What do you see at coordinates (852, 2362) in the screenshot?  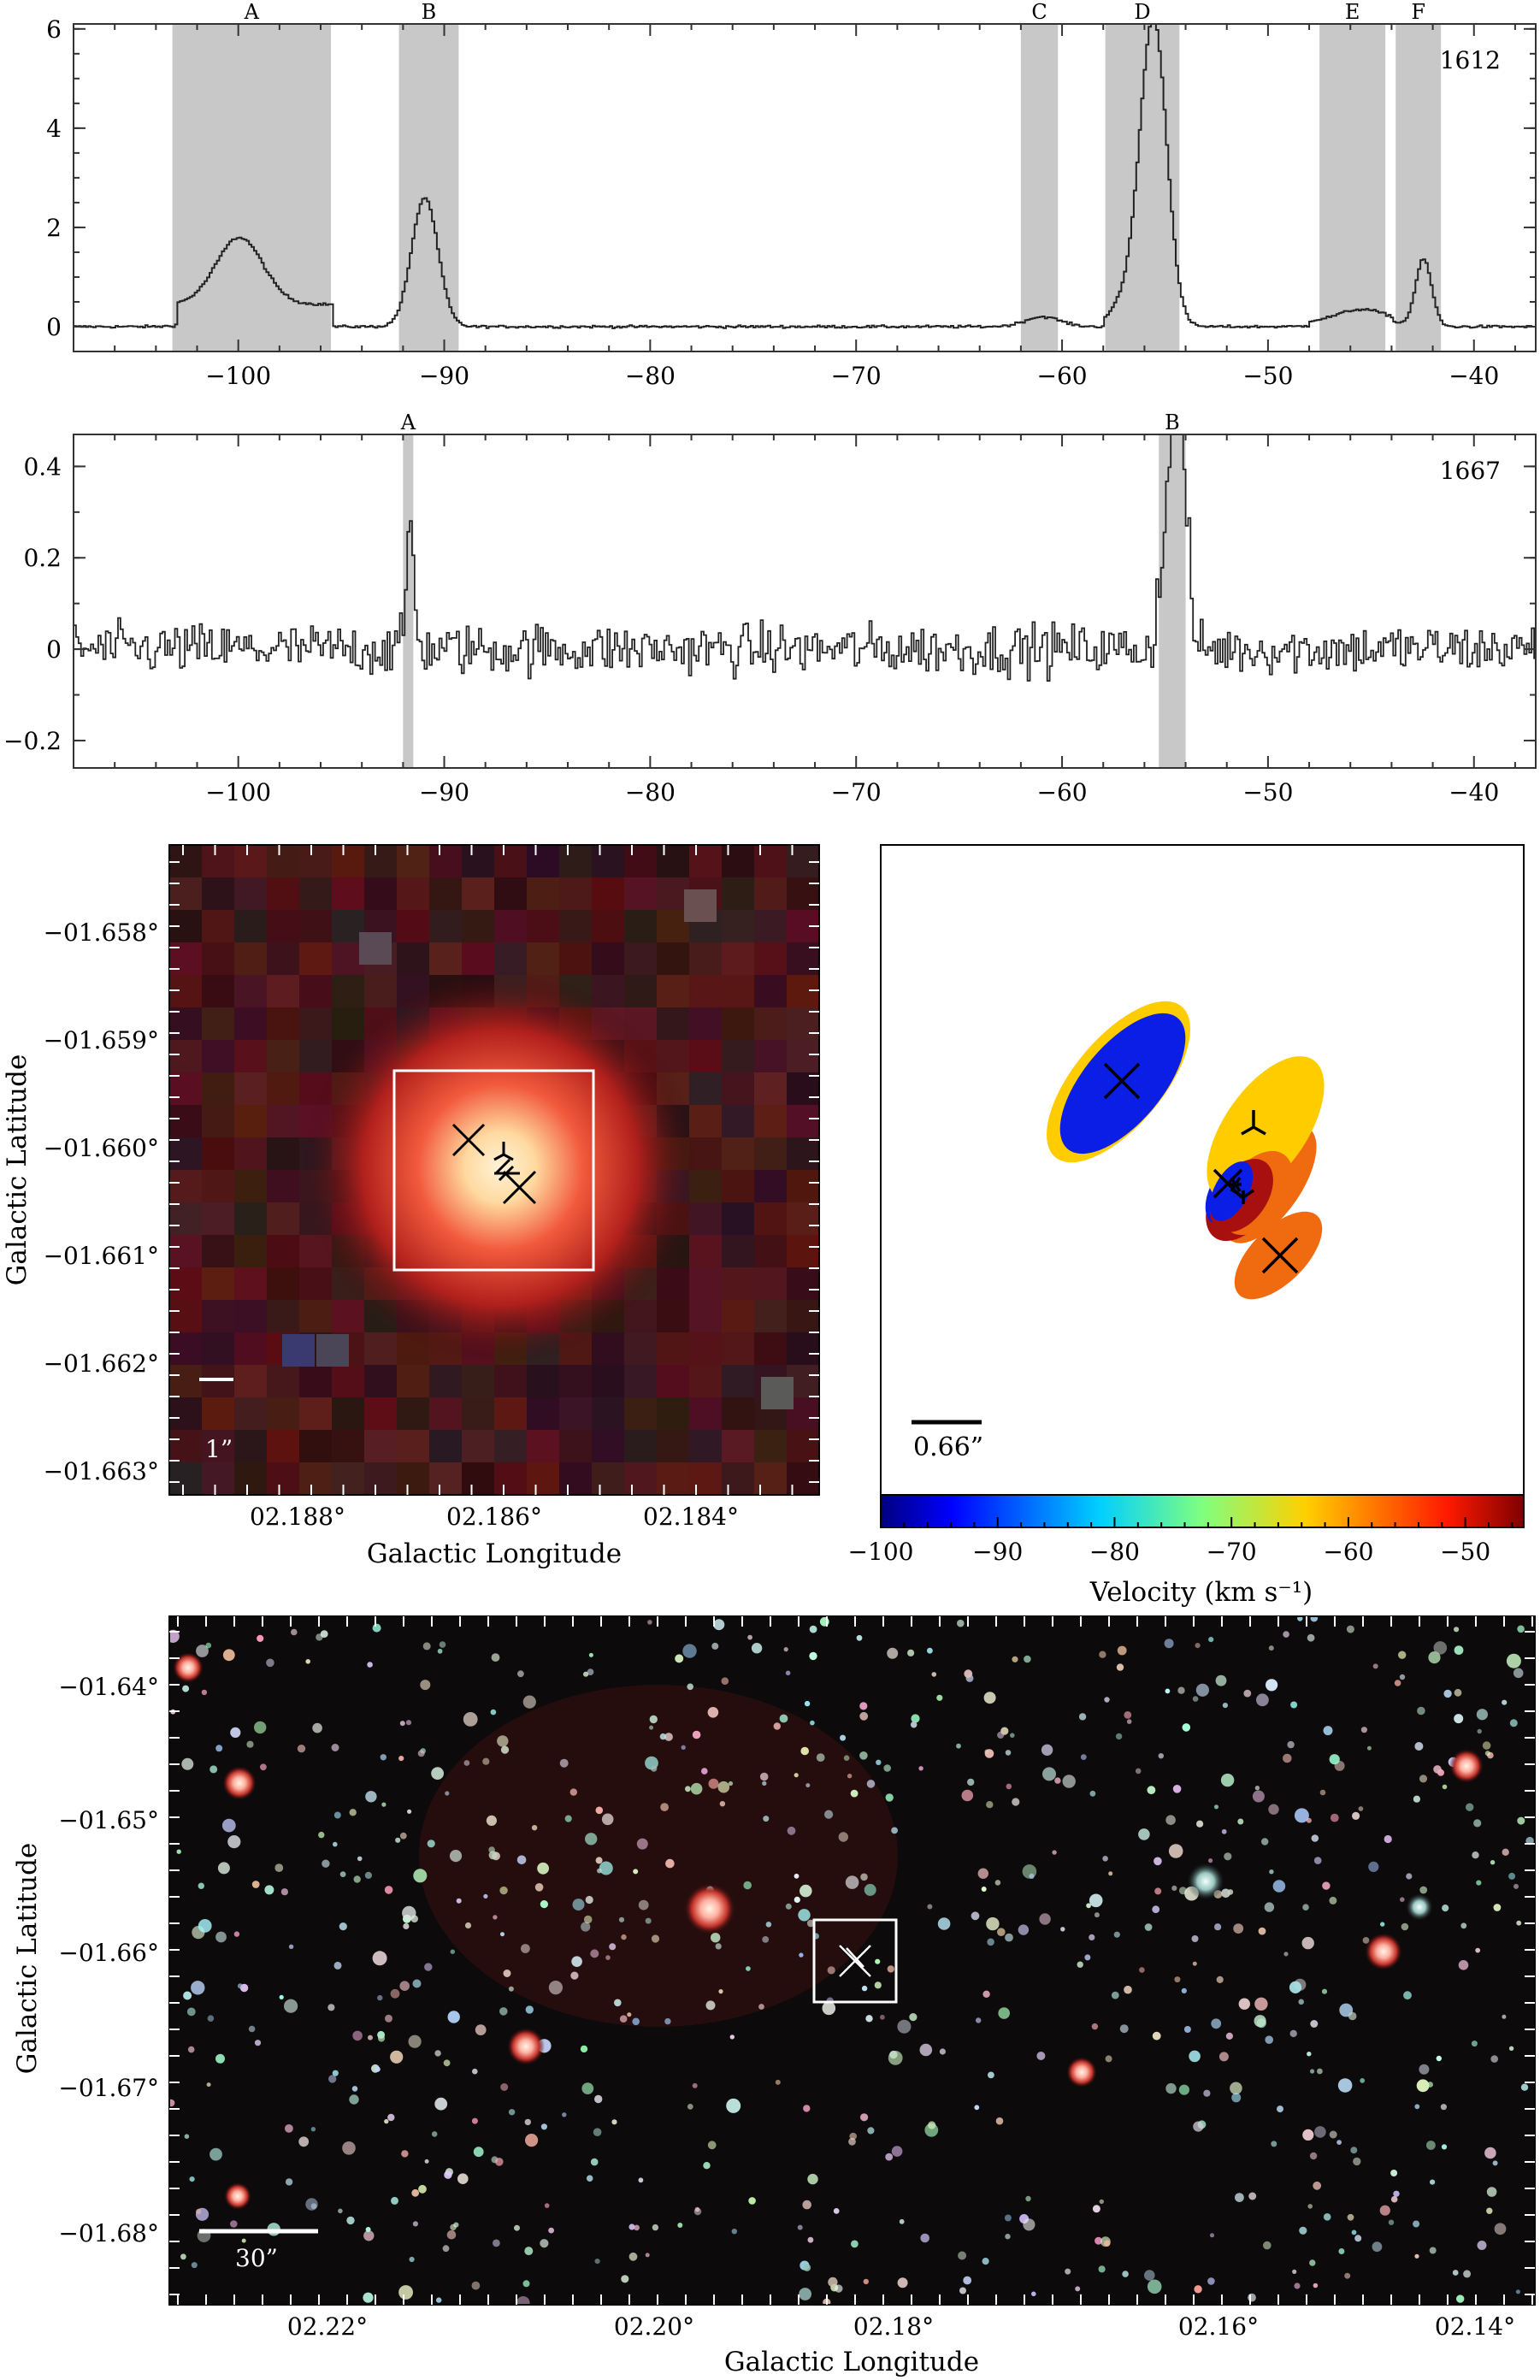 I see `wide-image-xlabel: Galactic Longitude` at bounding box center [852, 2362].